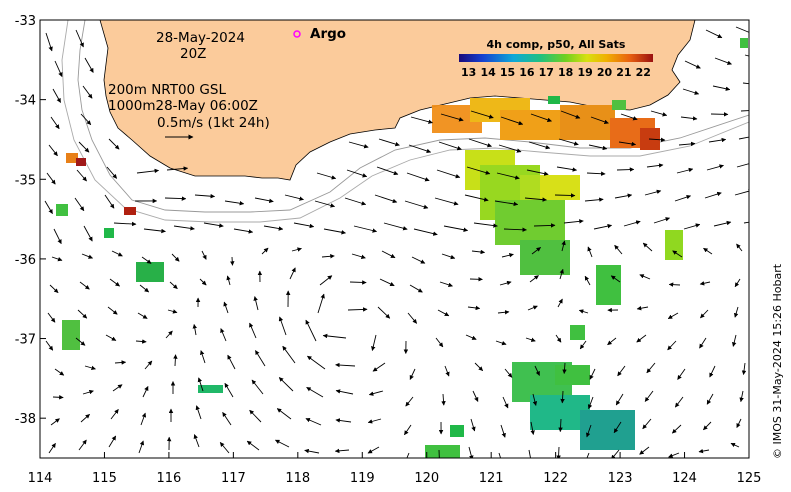 The image size is (791, 492). I want to click on depth-note-line1: 200m NRT00 GSL, so click(167, 90).